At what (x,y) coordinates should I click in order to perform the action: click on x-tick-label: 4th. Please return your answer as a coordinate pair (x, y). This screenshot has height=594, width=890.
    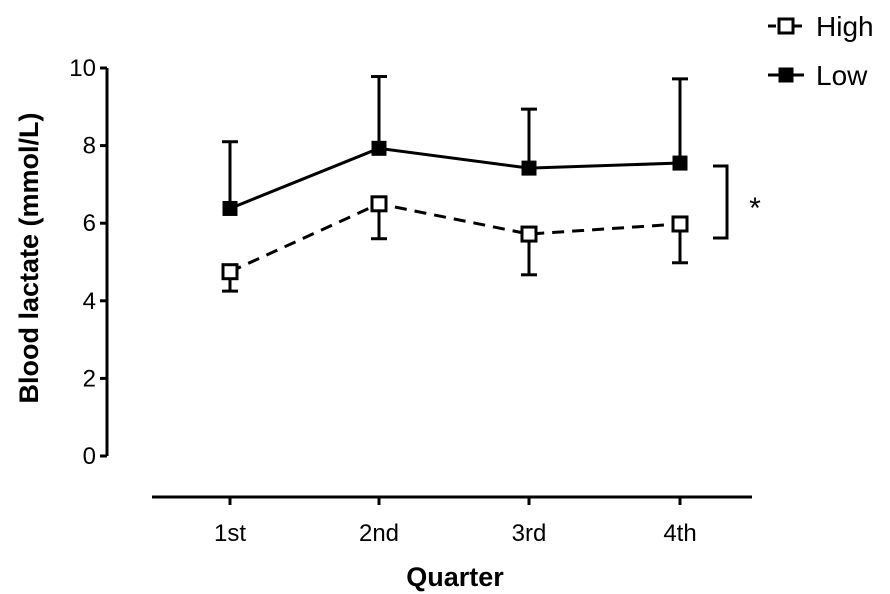
    Looking at the image, I should click on (679, 533).